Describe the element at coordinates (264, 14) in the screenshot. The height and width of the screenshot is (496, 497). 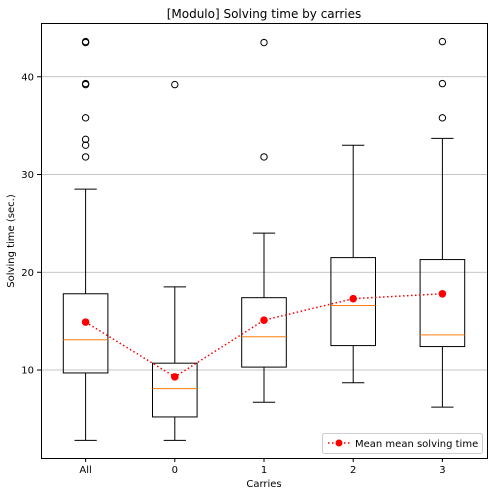
I see `chart-title: [Modulo] Solving time by carries` at that location.